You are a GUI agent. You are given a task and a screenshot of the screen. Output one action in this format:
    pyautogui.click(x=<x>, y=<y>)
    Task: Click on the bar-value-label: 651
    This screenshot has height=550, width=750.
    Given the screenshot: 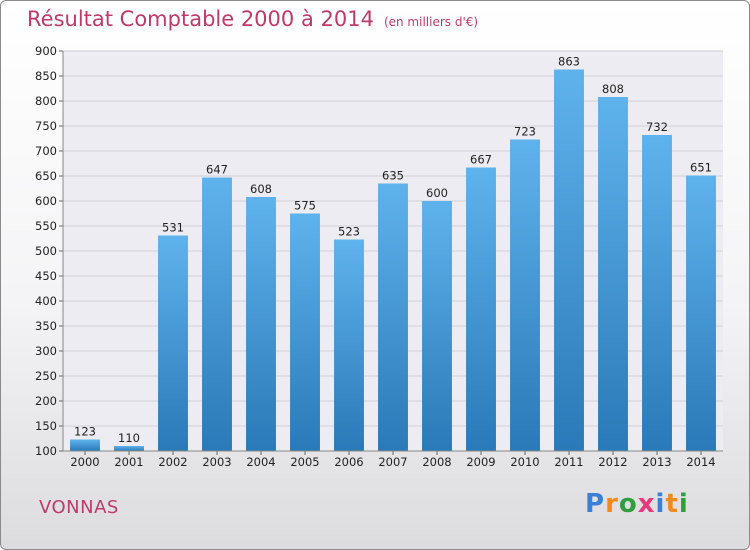 What is the action you would take?
    pyautogui.click(x=701, y=168)
    